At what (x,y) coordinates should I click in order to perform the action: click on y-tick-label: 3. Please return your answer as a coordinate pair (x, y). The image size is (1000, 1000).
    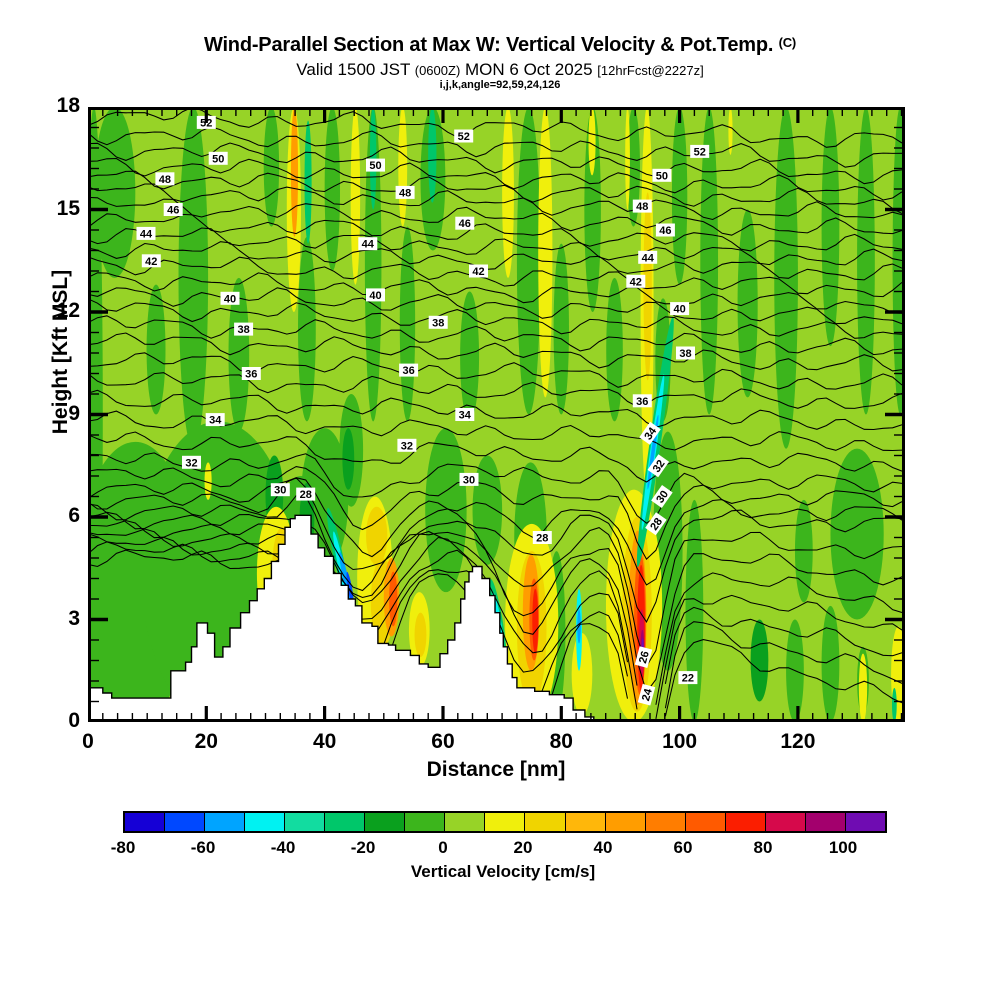
    Looking at the image, I should click on (74, 618).